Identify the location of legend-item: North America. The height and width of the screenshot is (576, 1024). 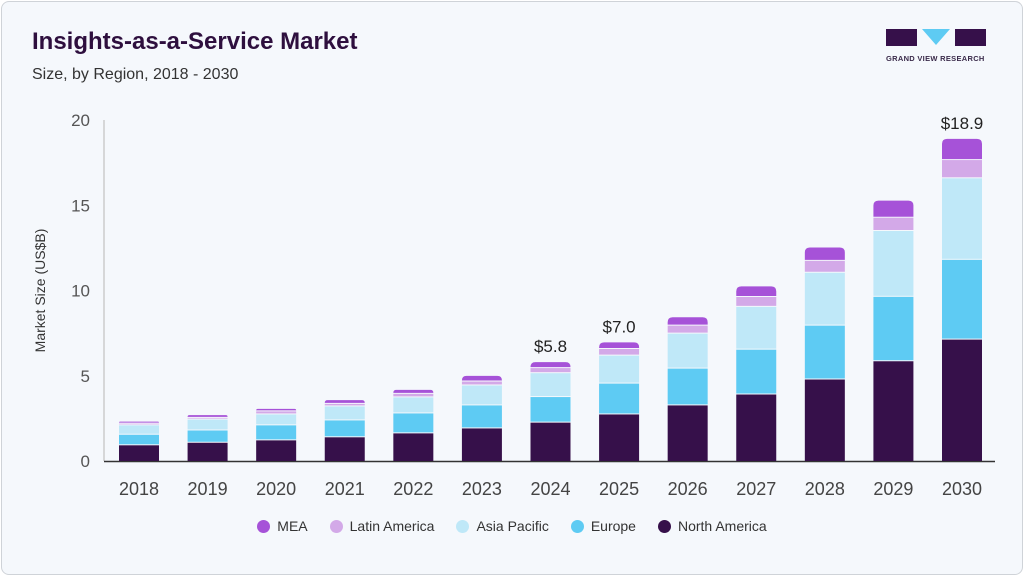
(712, 526).